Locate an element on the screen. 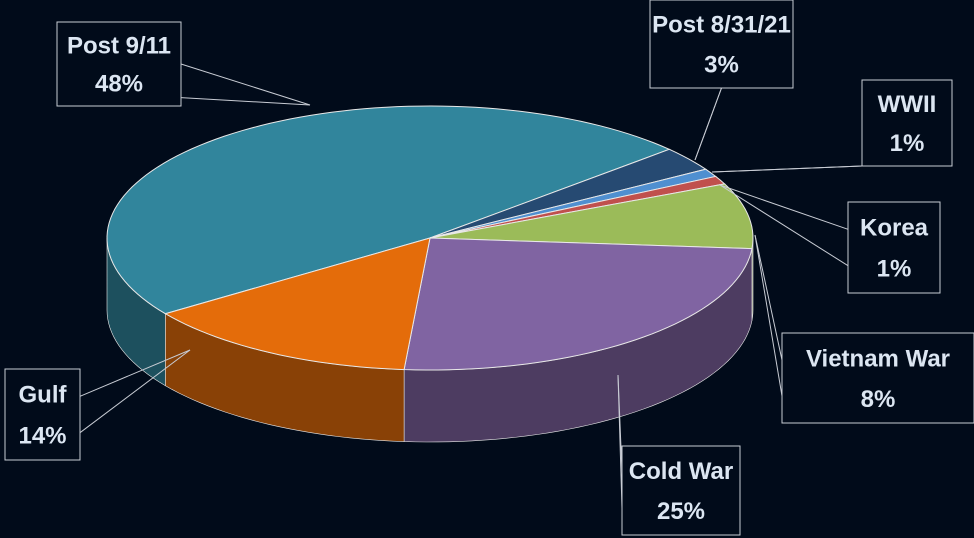  label-name: Post 9/11 is located at coordinates (119, 46).